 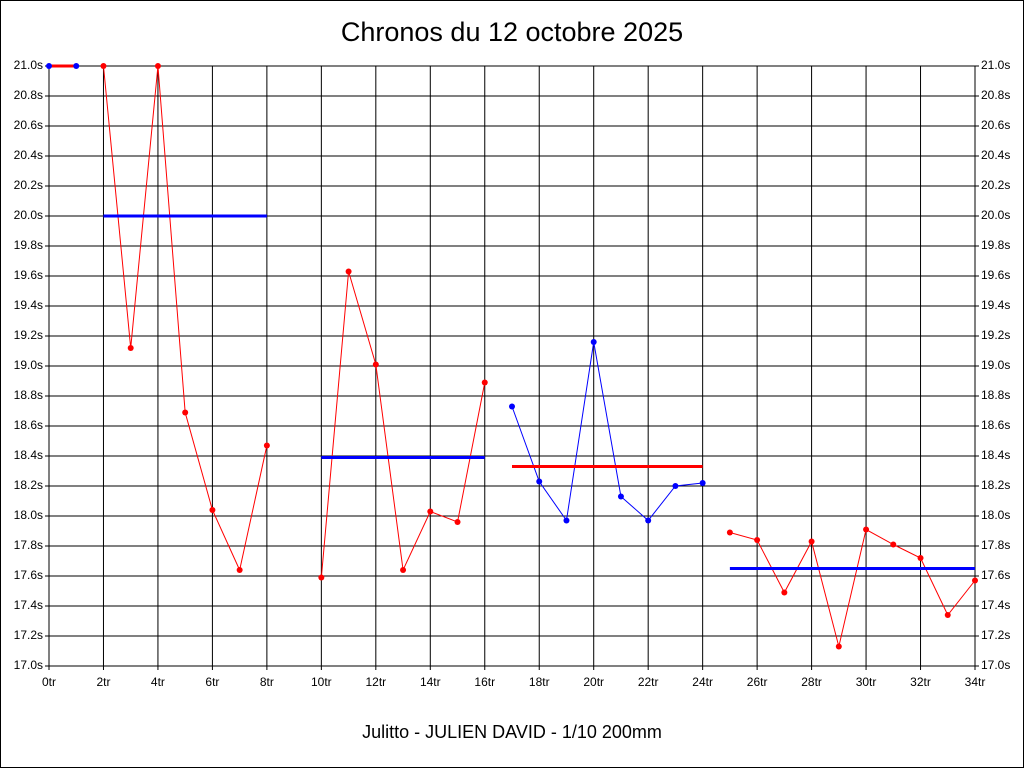 What do you see at coordinates (28, 425) in the screenshot?
I see `y-tick-label: 18.6s` at bounding box center [28, 425].